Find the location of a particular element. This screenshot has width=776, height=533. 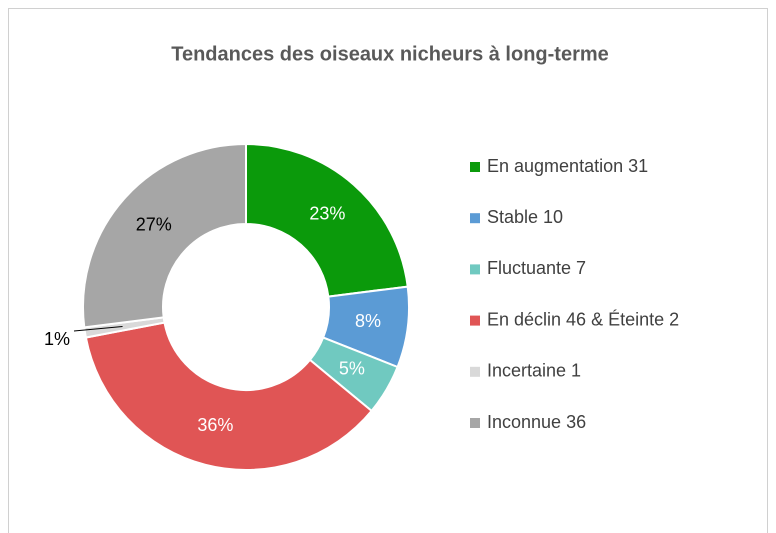

data-label: 27% is located at coordinates (154, 224).